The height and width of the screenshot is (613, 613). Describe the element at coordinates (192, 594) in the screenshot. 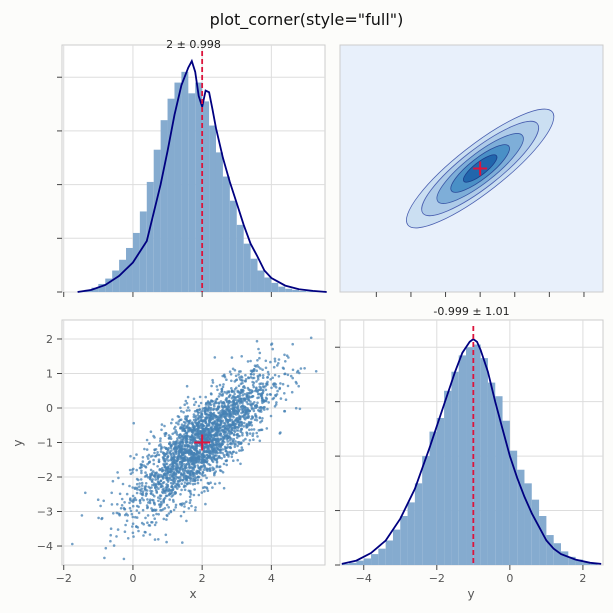

I see `scatter-x-axis-label: x` at that location.